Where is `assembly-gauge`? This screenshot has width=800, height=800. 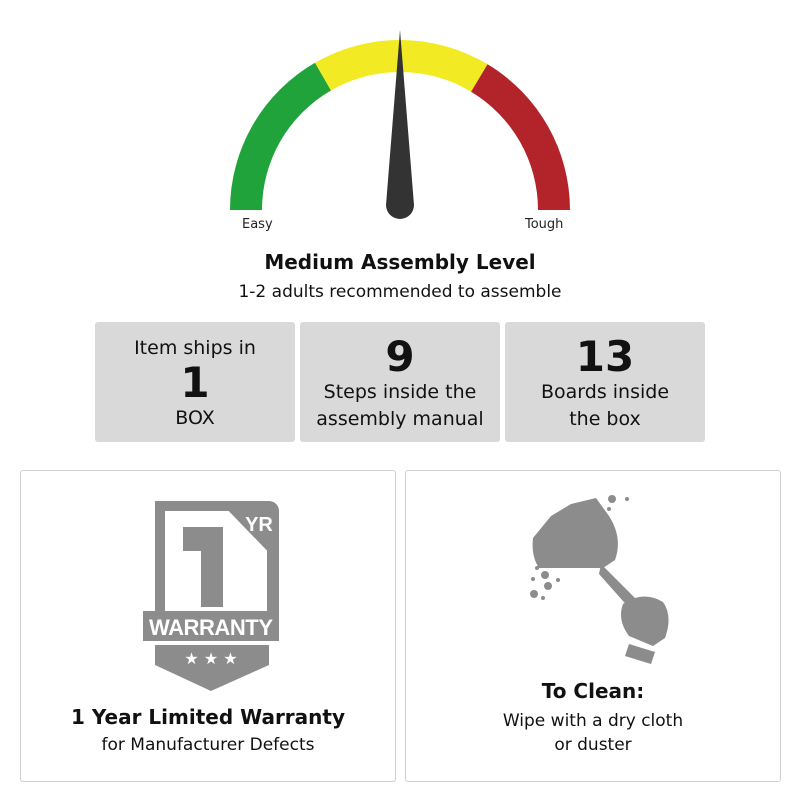 assembly-gauge is located at coordinates (400, 124).